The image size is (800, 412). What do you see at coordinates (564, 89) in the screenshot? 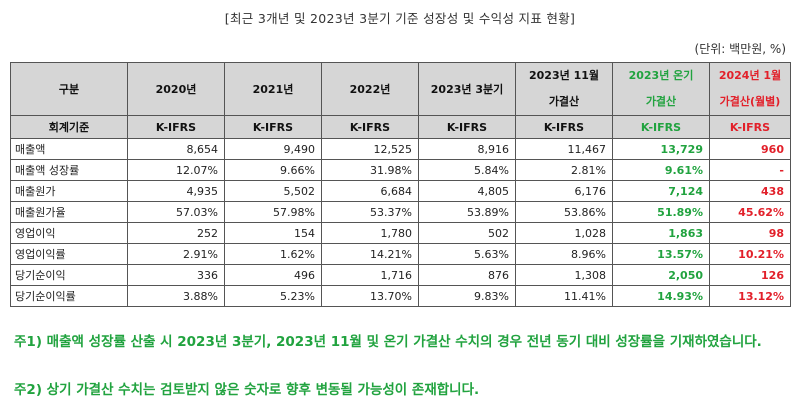
I see `header-2023-nov: 2023년 11월 가결산` at bounding box center [564, 89].